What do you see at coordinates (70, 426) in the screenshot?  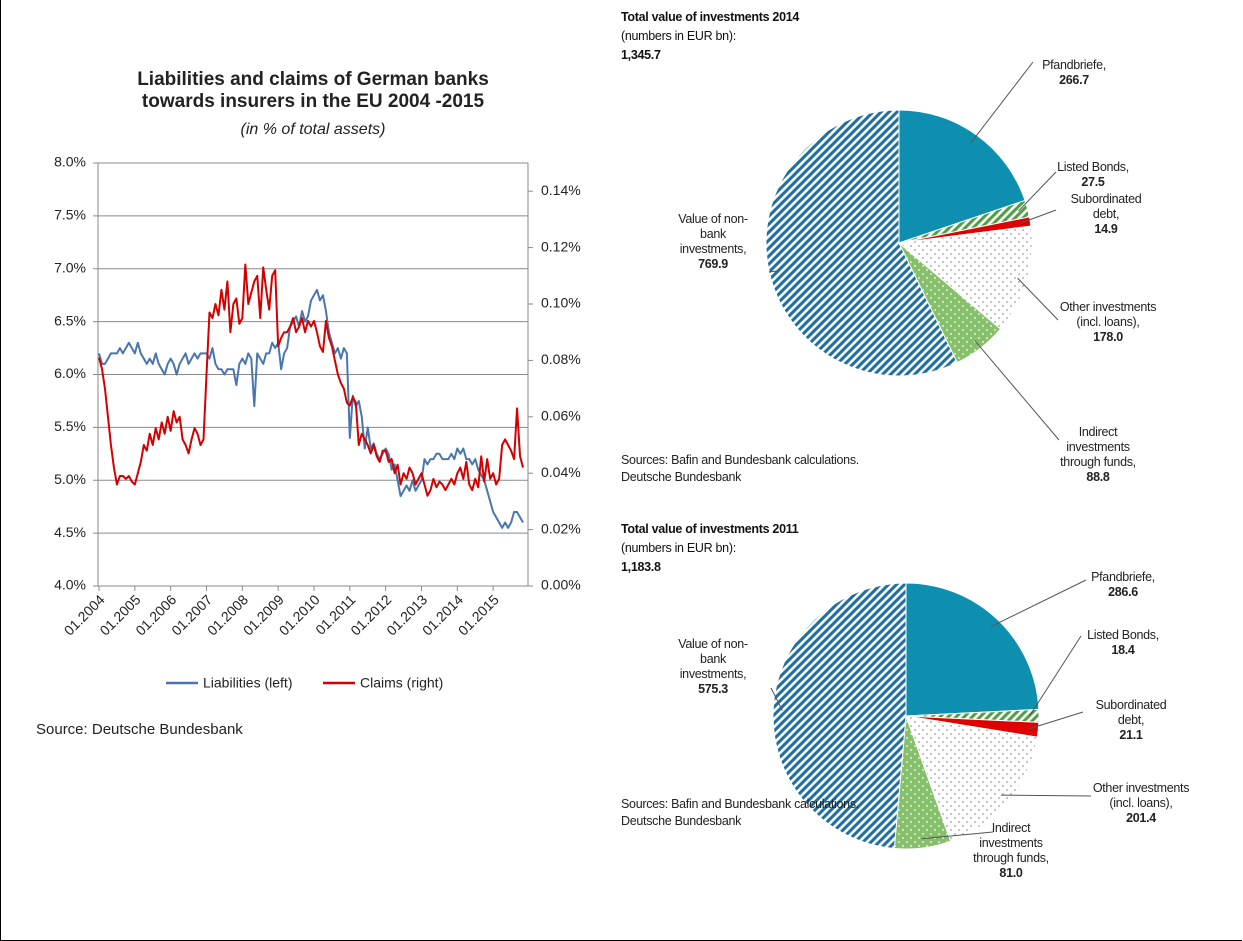 I see `y-tick-label: 5.5%` at bounding box center [70, 426].